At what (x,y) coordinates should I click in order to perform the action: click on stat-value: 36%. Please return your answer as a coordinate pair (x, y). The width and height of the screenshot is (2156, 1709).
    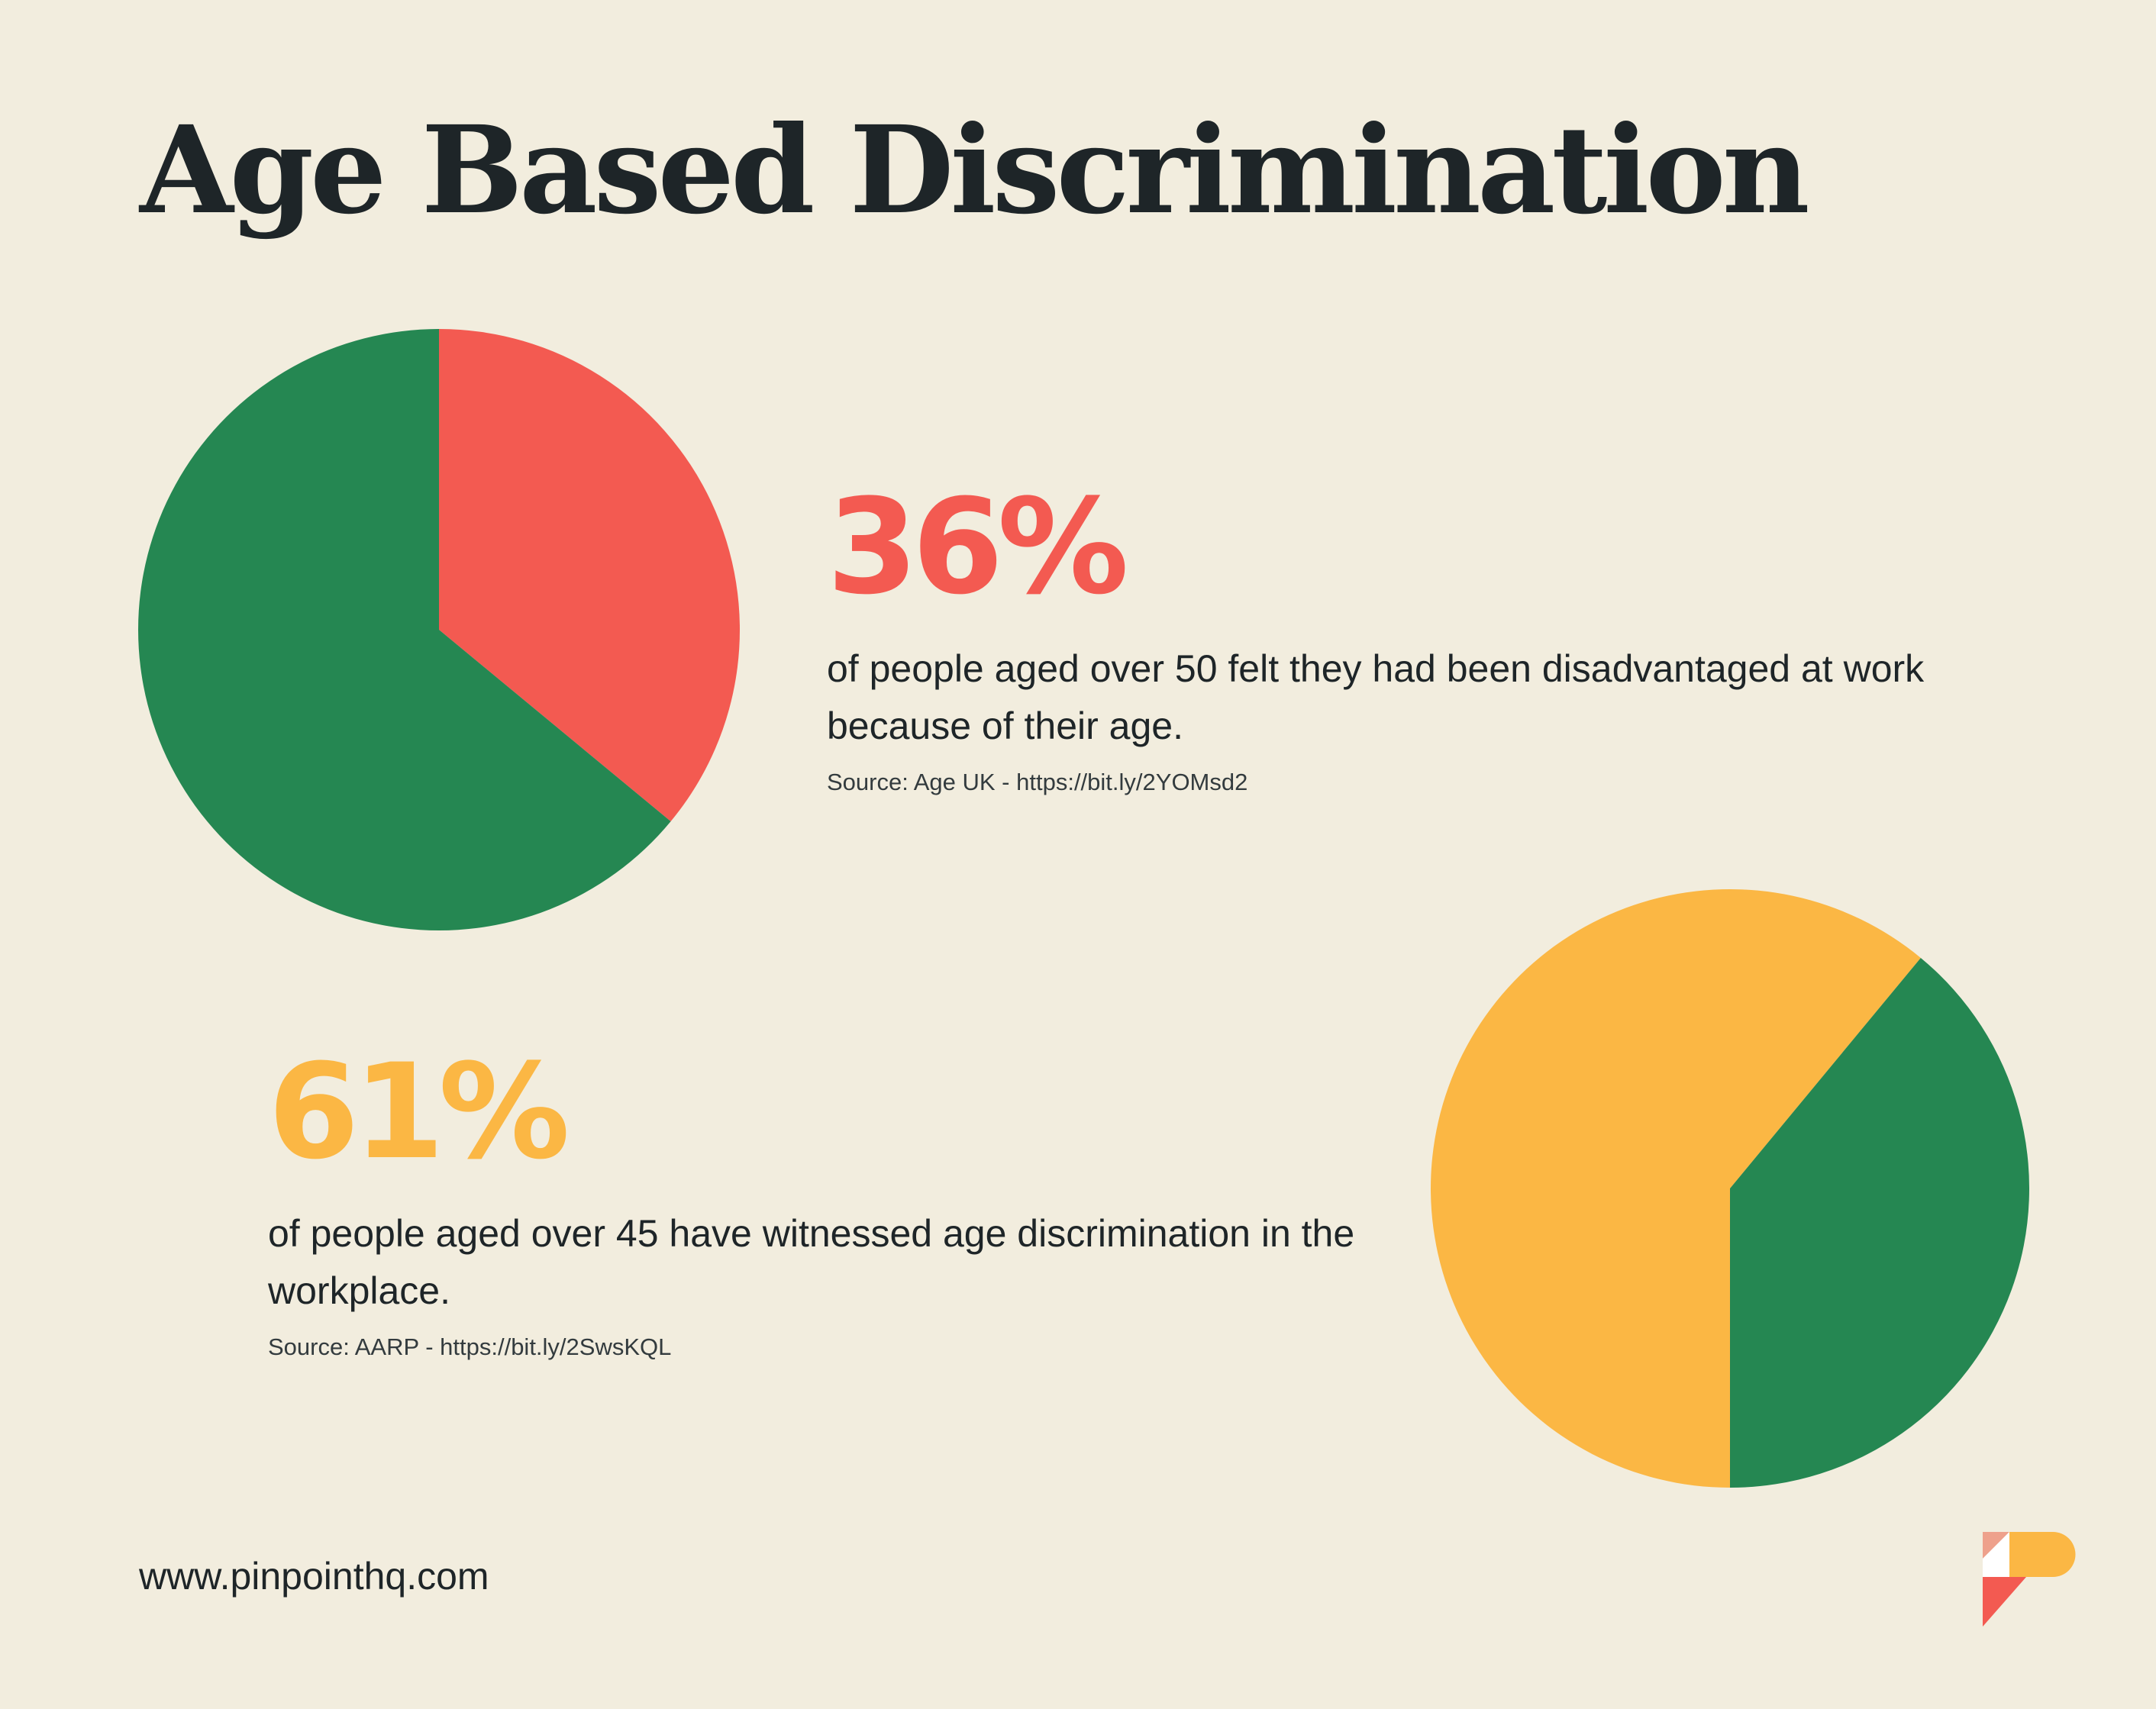
    Looking at the image, I should click on (978, 547).